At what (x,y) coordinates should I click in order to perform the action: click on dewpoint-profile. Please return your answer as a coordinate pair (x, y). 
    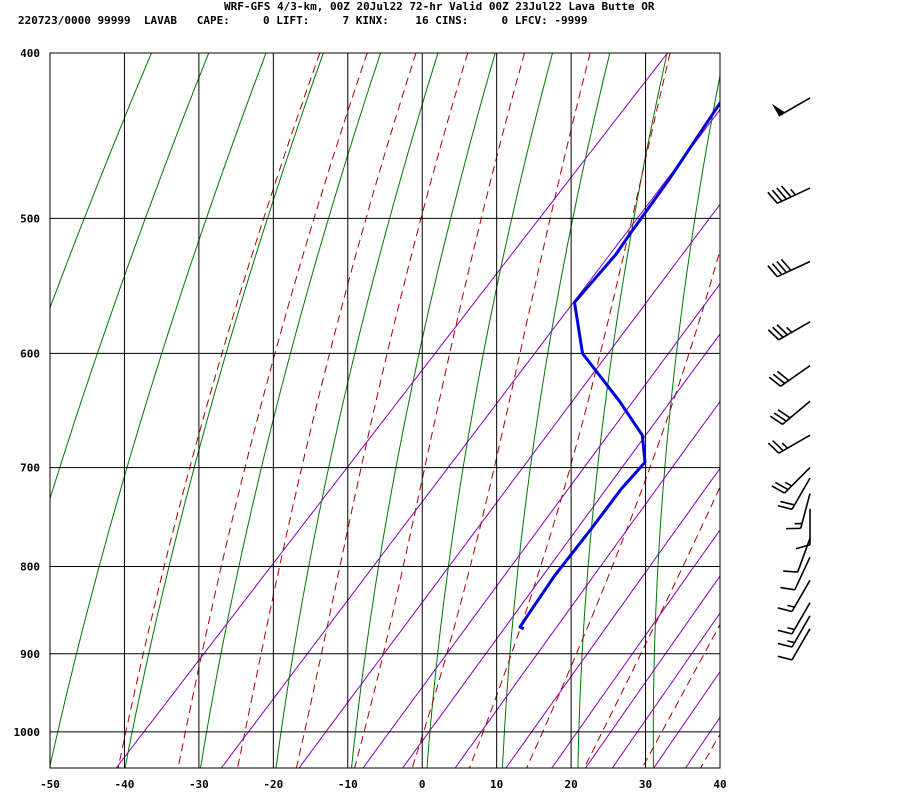
    Looking at the image, I should click on (619, 365).